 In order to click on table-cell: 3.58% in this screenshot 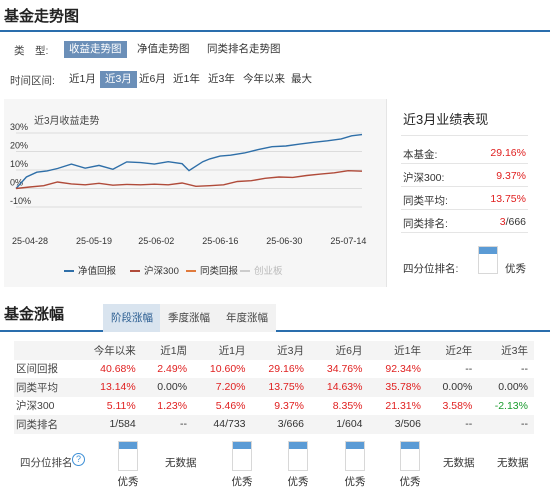, I will do `click(457, 405)`.